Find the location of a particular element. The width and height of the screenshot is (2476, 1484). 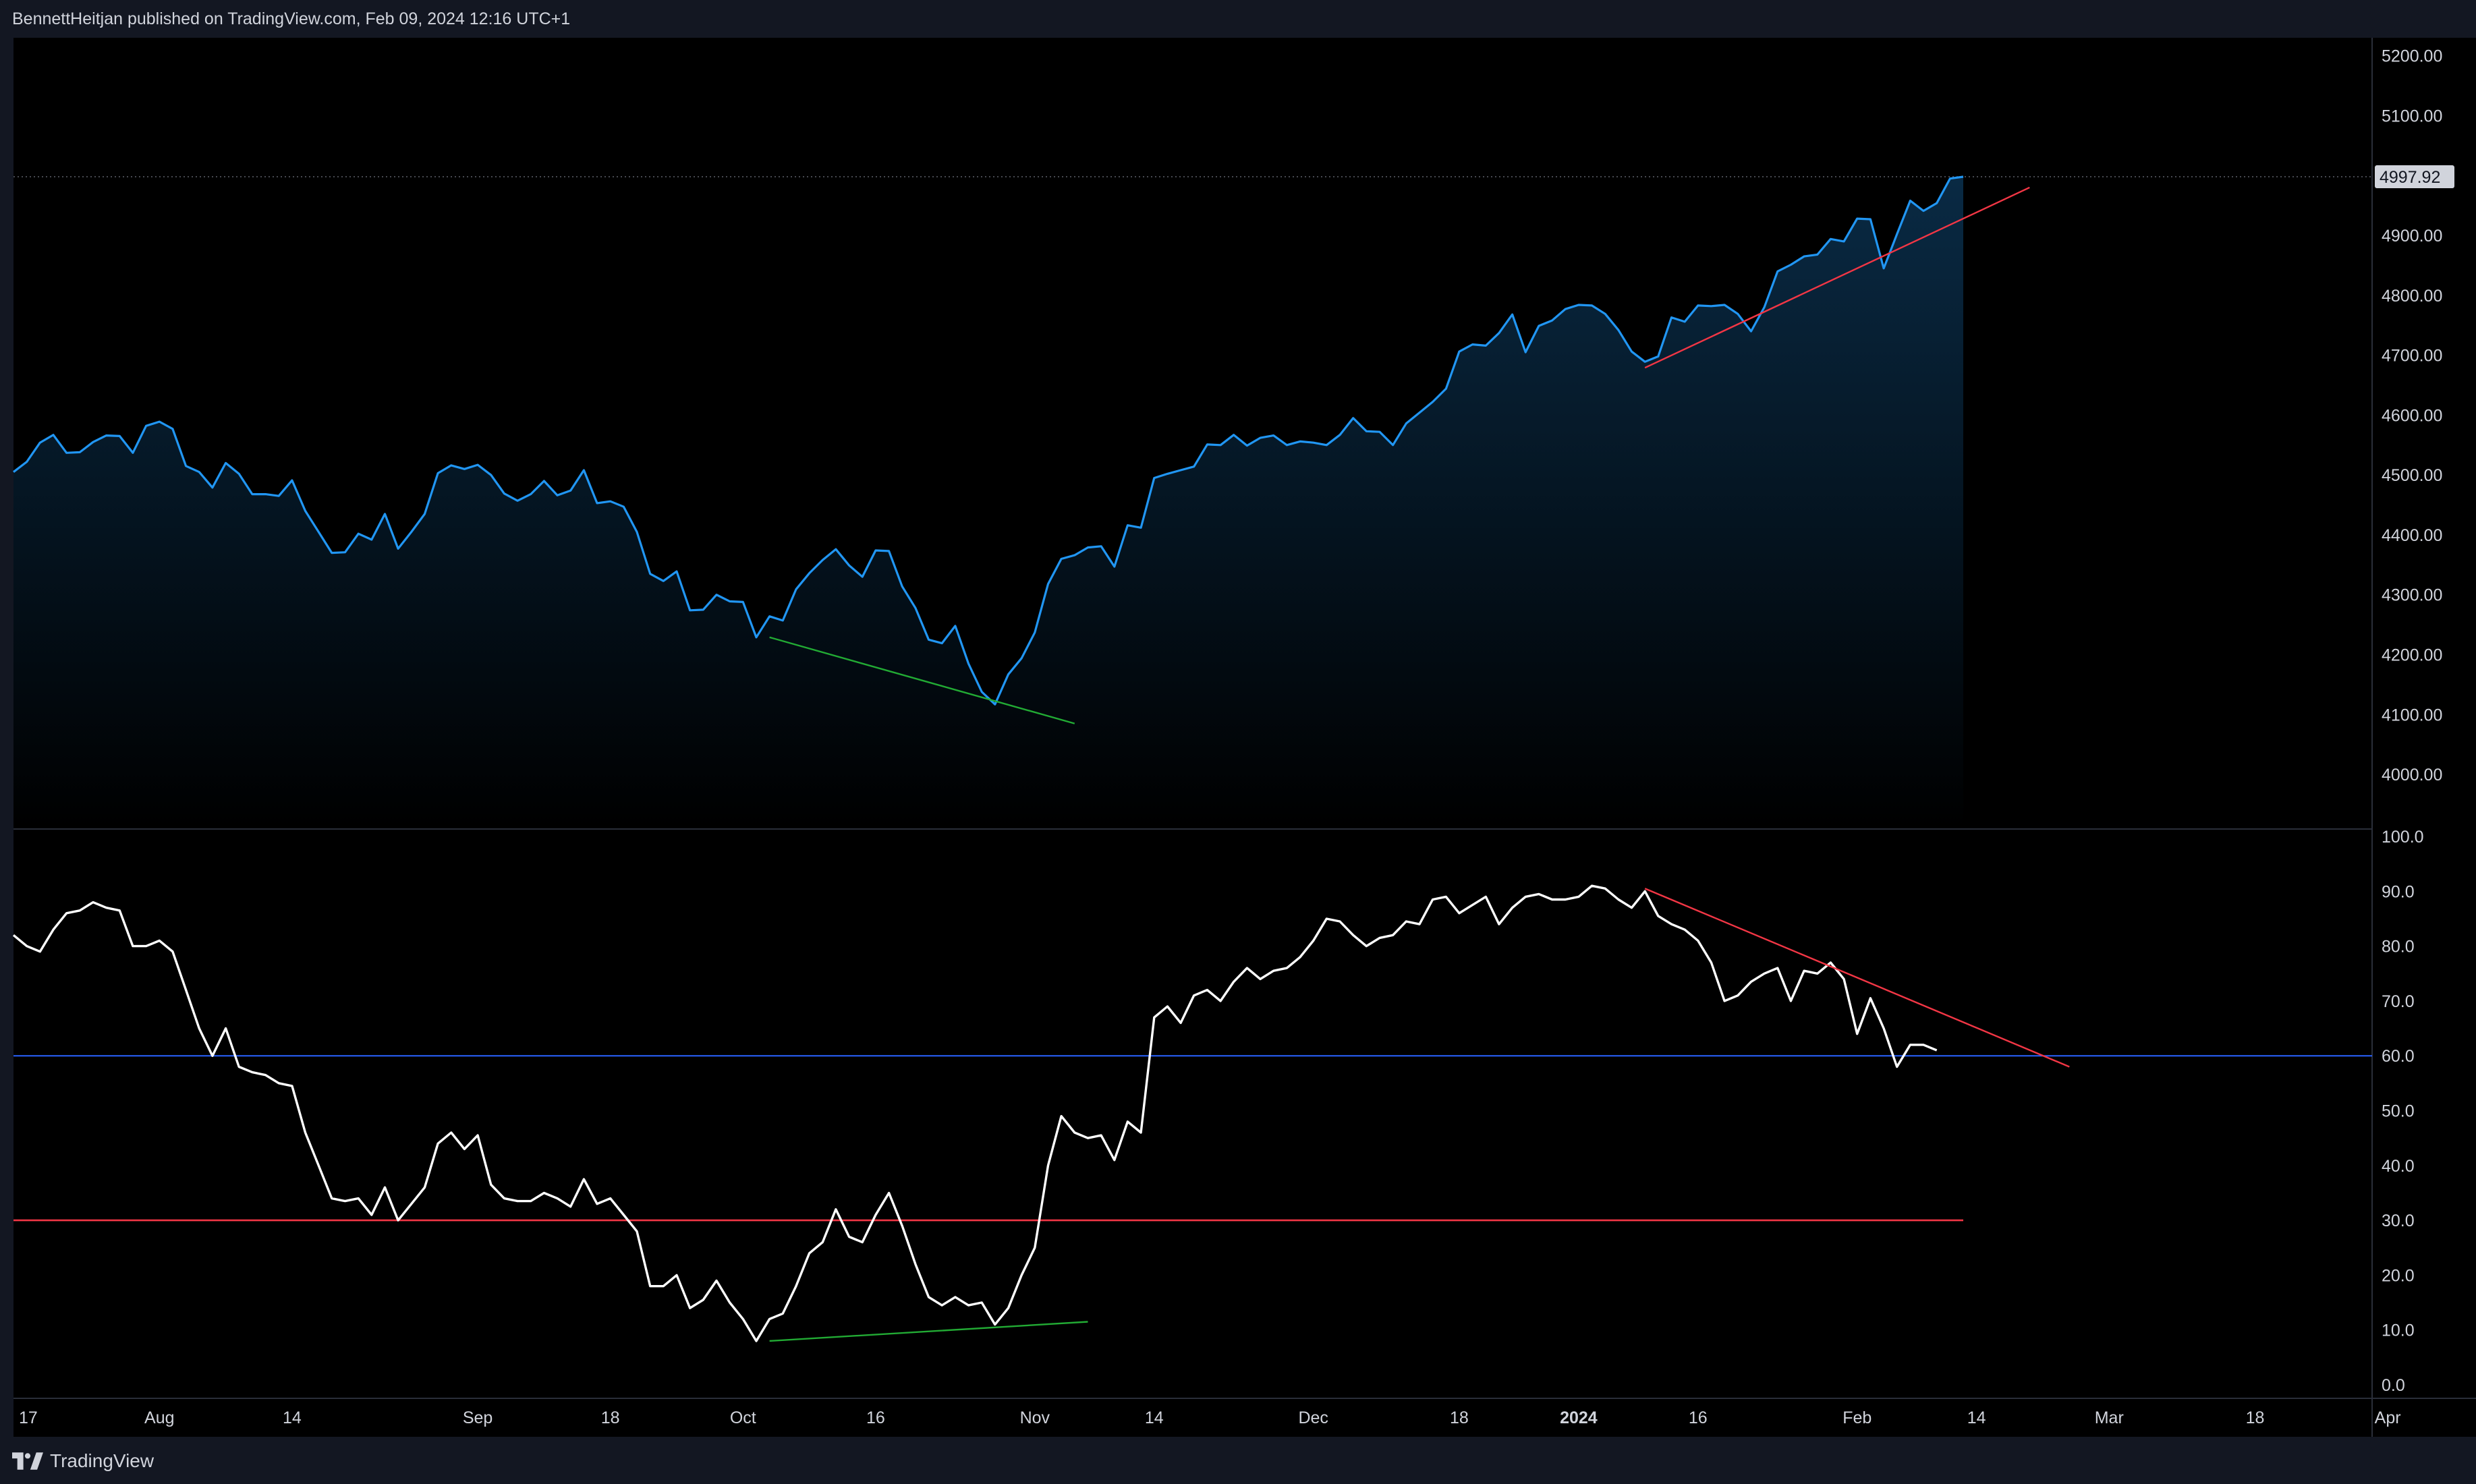

tradingview-logo-icon is located at coordinates (27, 1461).